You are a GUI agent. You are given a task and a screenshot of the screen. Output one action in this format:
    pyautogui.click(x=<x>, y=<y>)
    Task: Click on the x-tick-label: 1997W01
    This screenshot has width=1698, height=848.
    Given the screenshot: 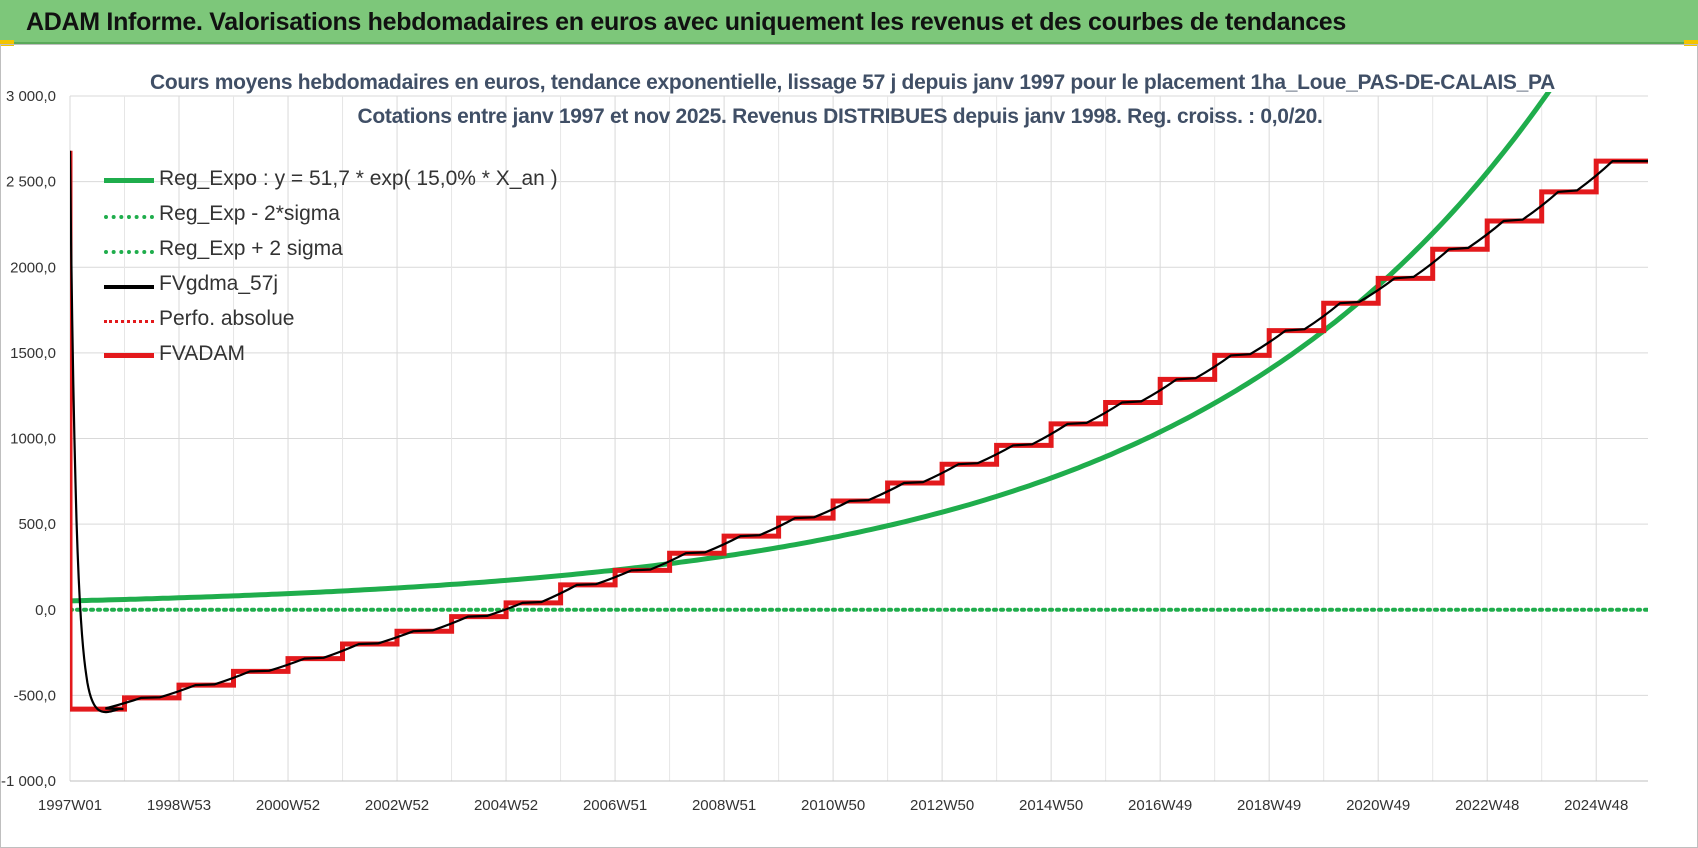 What is the action you would take?
    pyautogui.click(x=70, y=805)
    